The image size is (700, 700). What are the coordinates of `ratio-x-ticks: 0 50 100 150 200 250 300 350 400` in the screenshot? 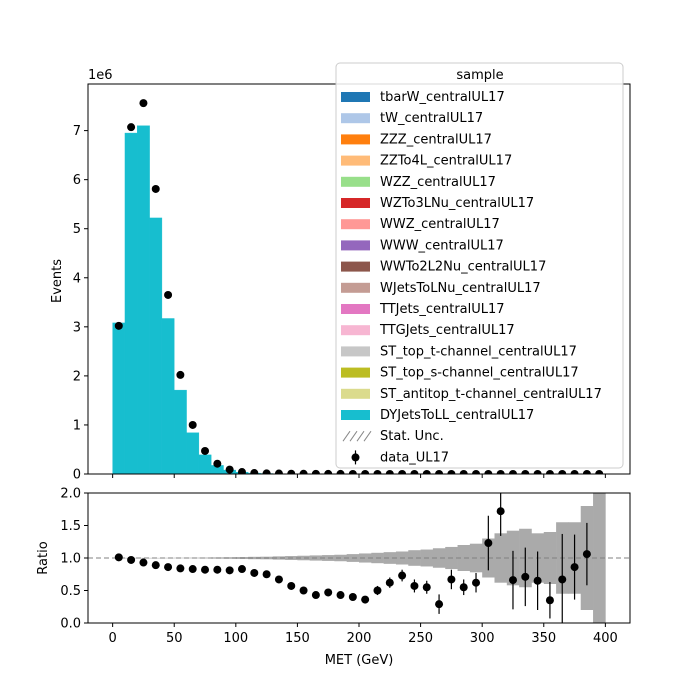 It's located at (363, 634).